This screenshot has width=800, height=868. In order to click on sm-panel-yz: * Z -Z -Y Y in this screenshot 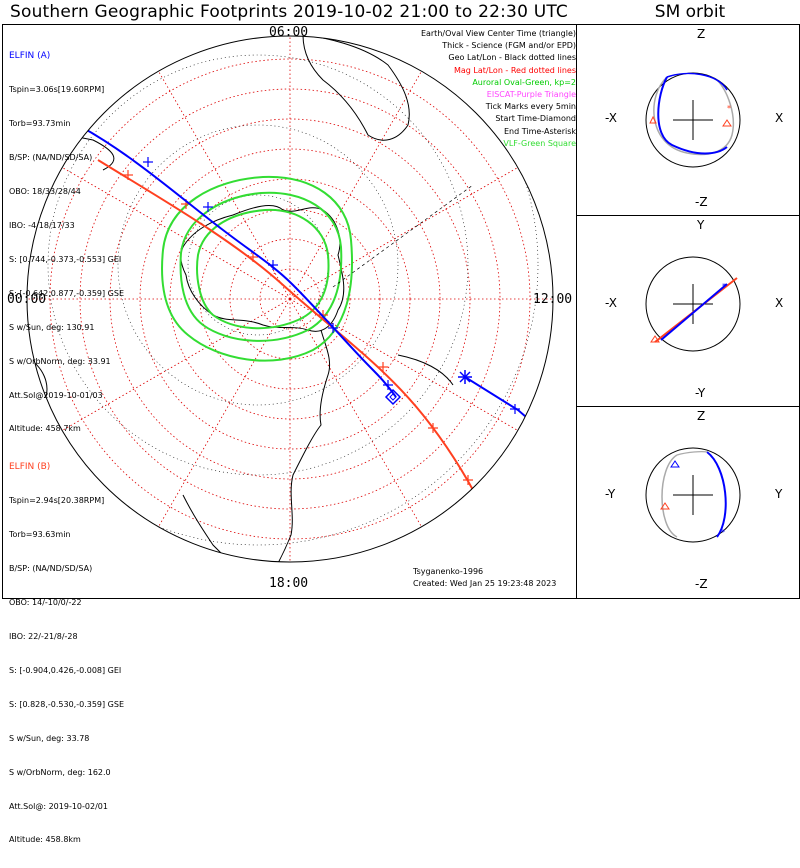, I will do `click(688, 502)`.